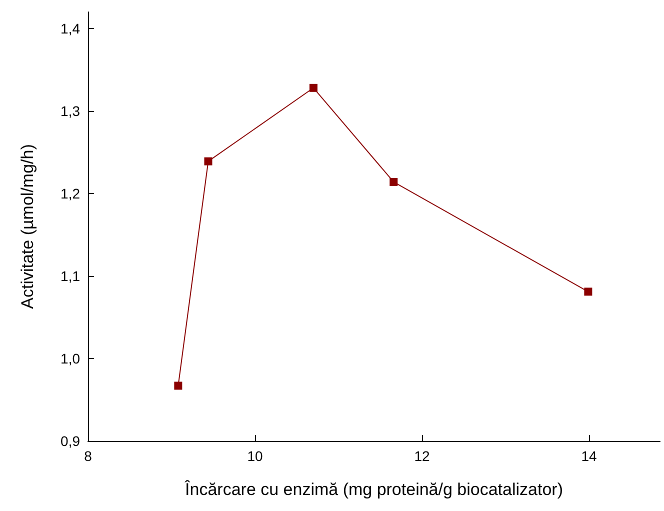 This screenshot has height=511, width=664. I want to click on y-tick-label: 0,9, so click(70, 441).